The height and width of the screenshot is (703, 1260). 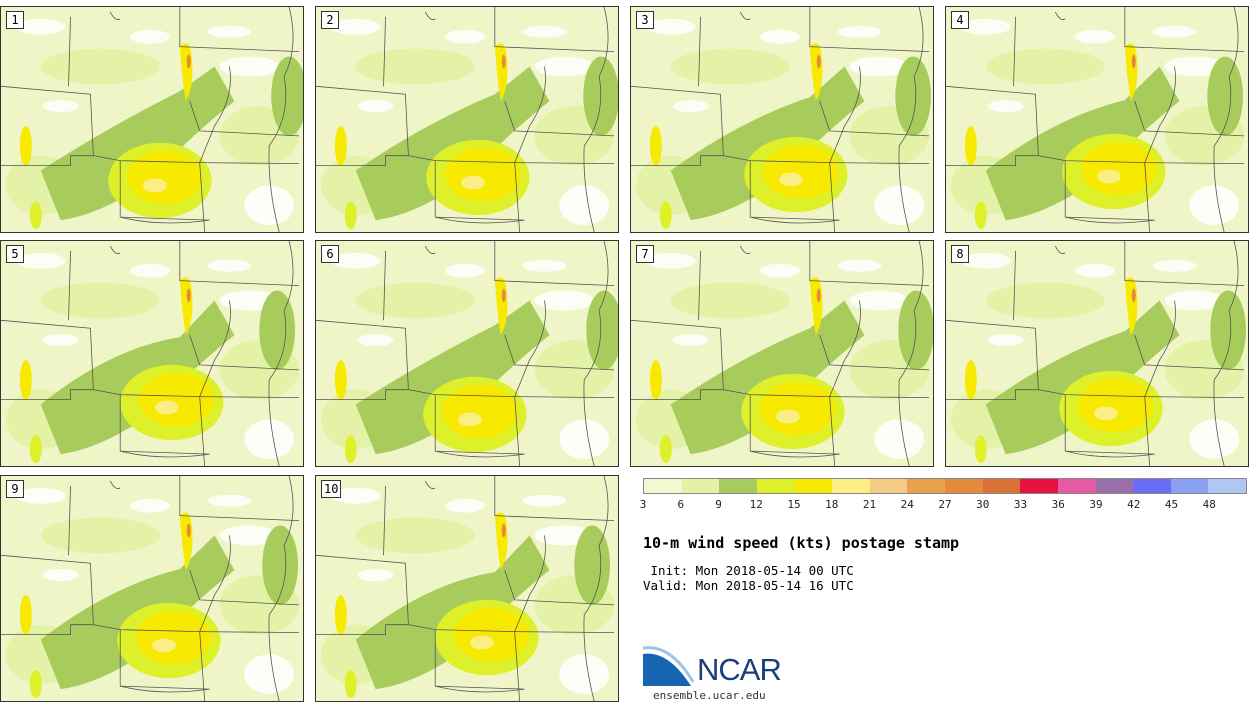 I want to click on color-scale-tick-label: 6, so click(x=681, y=504).